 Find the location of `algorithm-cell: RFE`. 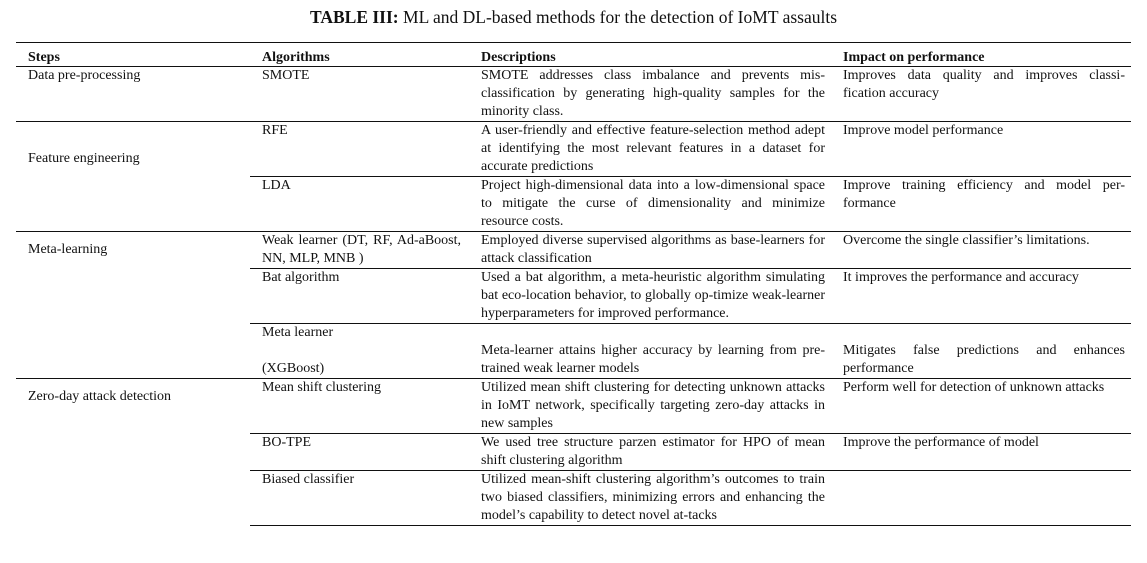

algorithm-cell: RFE is located at coordinates (359, 149).